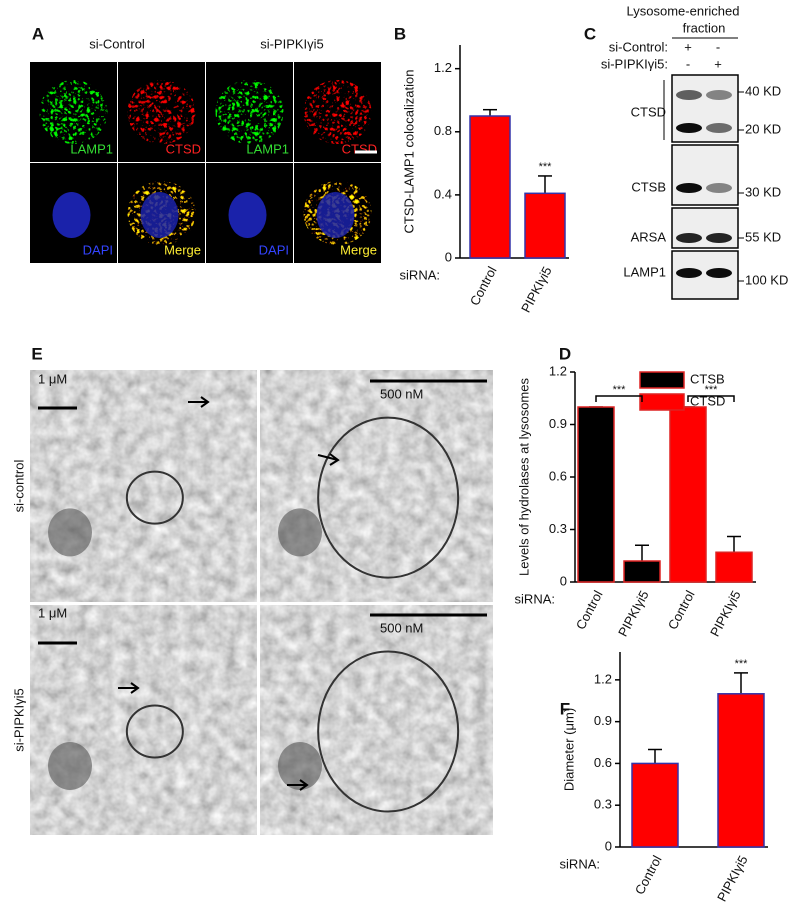 The height and width of the screenshot is (909, 800). Describe the element at coordinates (36, 353) in the screenshot. I see `panel-letter: E` at that location.